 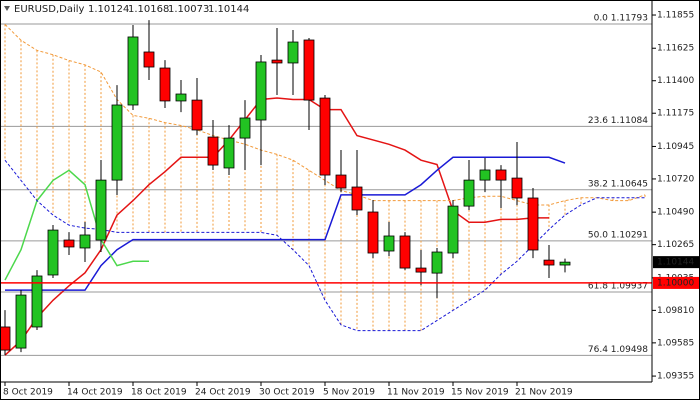 I want to click on x-tick-label: 21 Nov 2019, so click(x=544, y=393).